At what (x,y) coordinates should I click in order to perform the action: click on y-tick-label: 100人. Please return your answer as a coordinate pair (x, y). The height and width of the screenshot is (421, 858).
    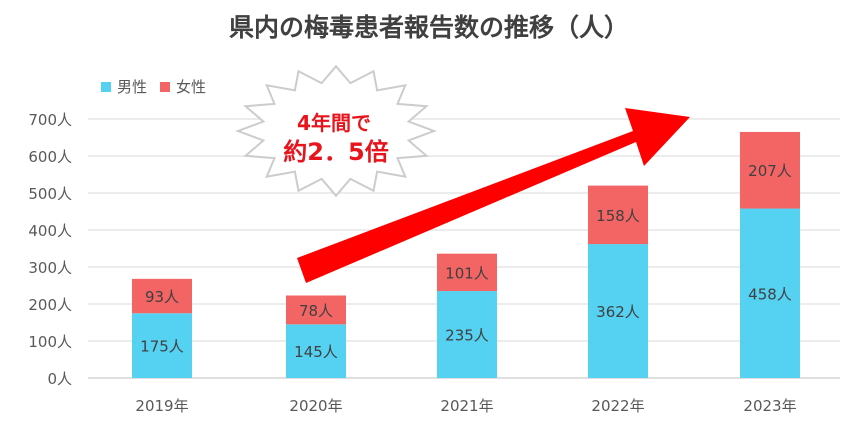
    Looking at the image, I should click on (50, 342).